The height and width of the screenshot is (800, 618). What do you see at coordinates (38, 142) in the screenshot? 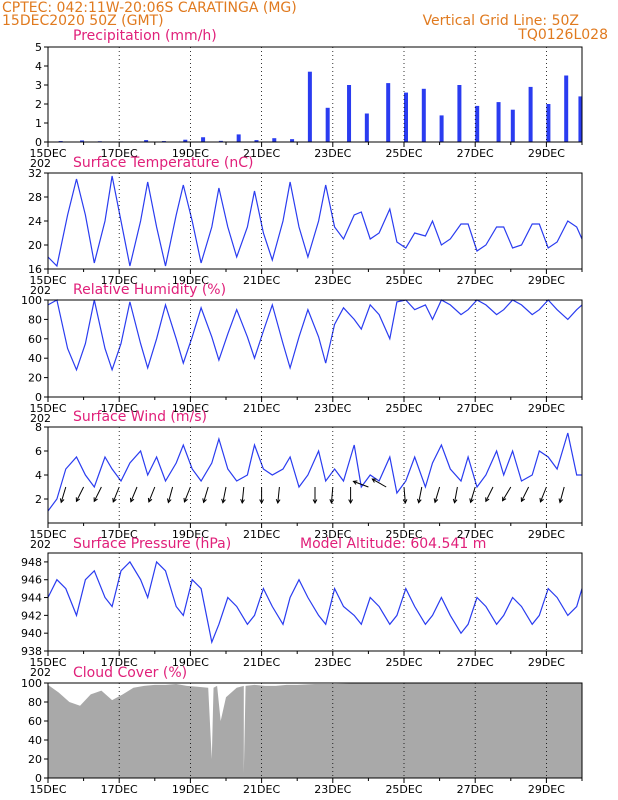
I see `y-tick-label: 0` at bounding box center [38, 142].